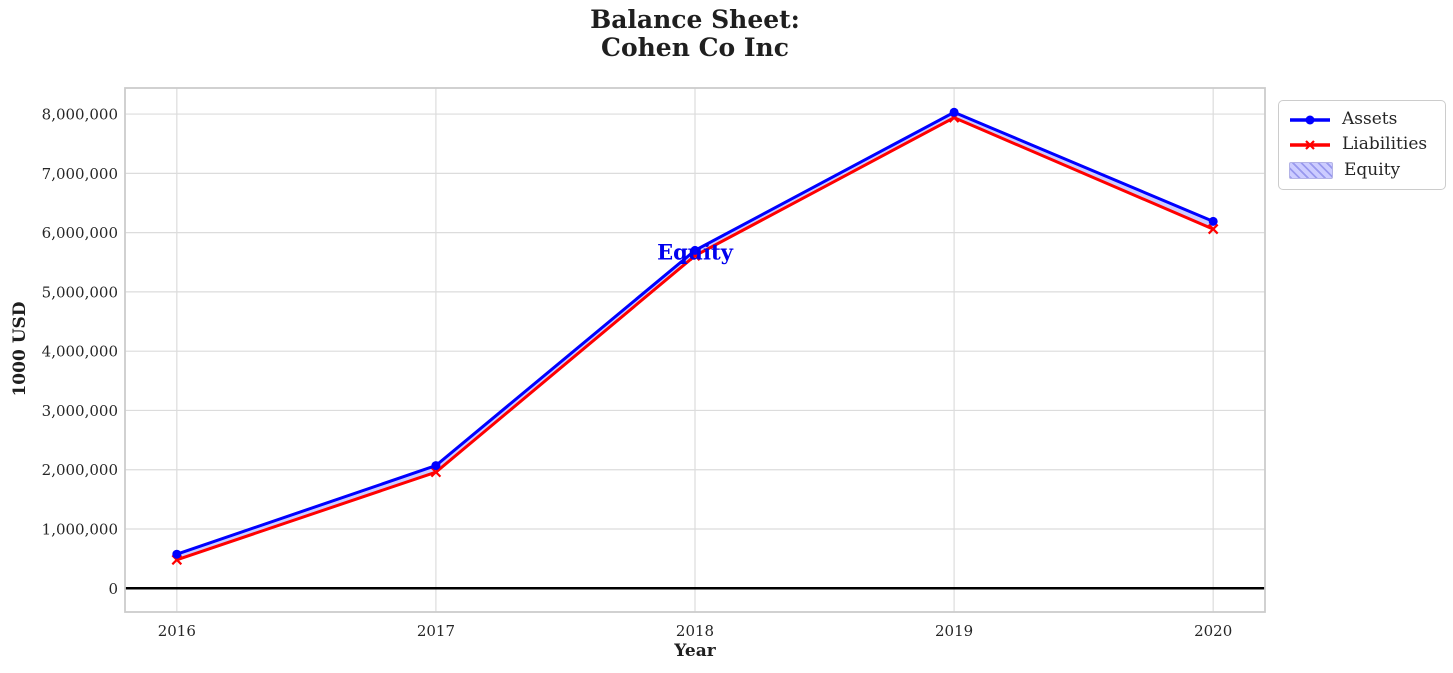 The width and height of the screenshot is (1453, 673). Describe the element at coordinates (1311, 170) in the screenshot. I see `equity-hatch-patch-icon` at that location.